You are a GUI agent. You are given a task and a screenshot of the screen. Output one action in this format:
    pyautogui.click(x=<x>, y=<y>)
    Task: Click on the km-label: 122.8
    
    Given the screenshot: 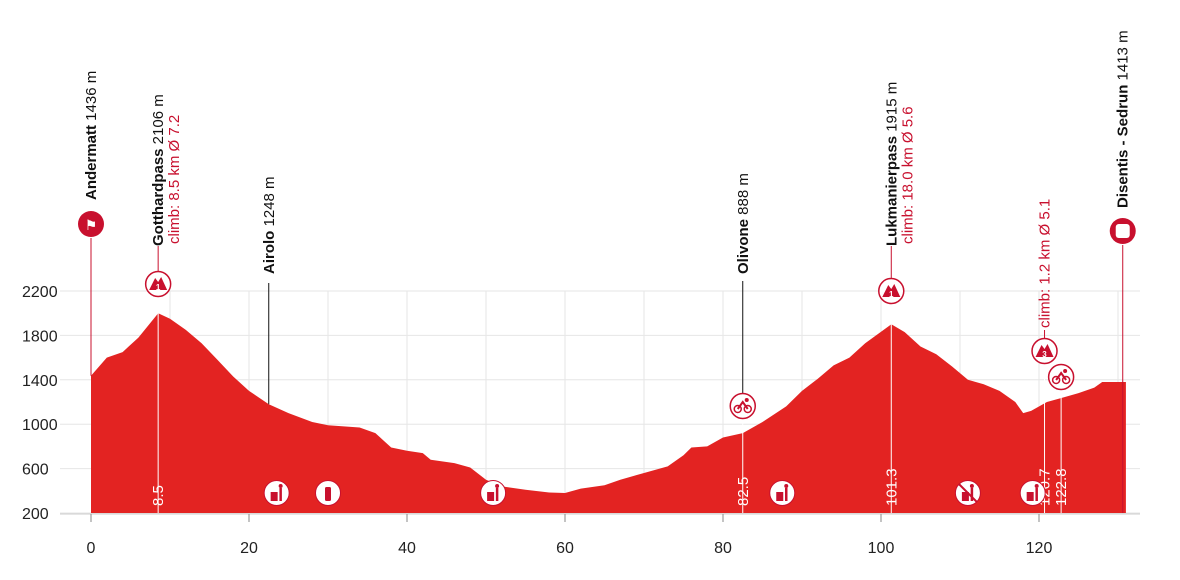 What is the action you would take?
    pyautogui.click(x=1061, y=487)
    